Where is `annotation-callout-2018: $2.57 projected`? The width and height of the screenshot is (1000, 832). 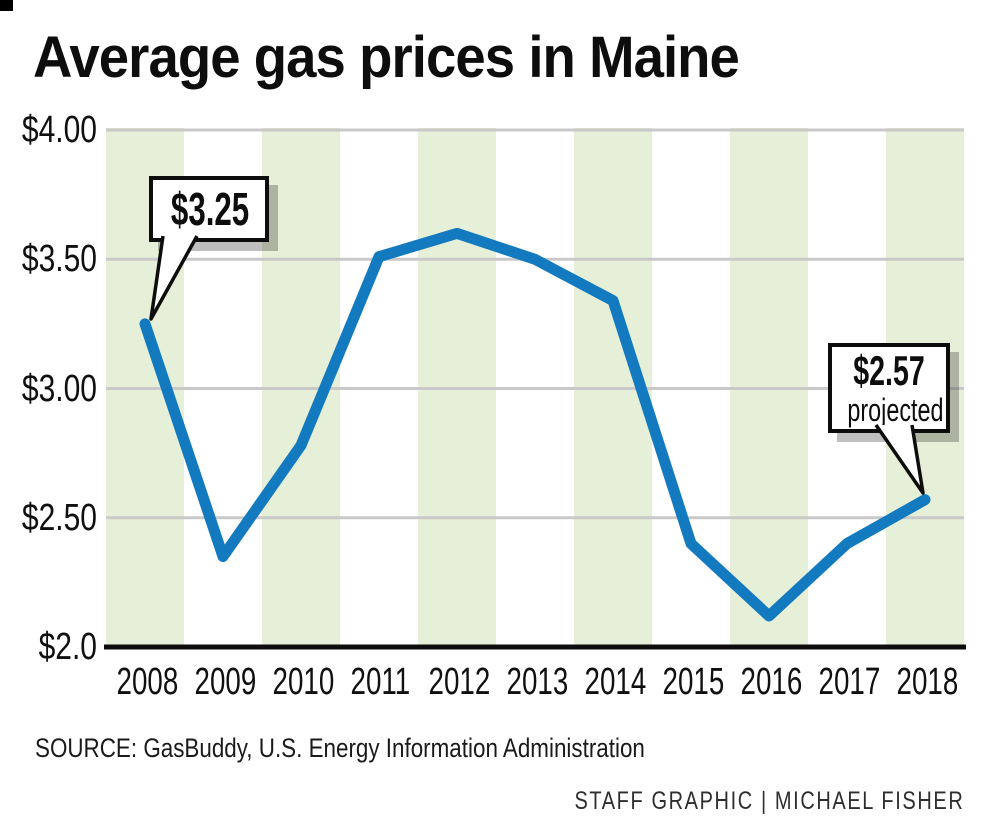
annotation-callout-2018: $2.57 projected is located at coordinates (889, 388).